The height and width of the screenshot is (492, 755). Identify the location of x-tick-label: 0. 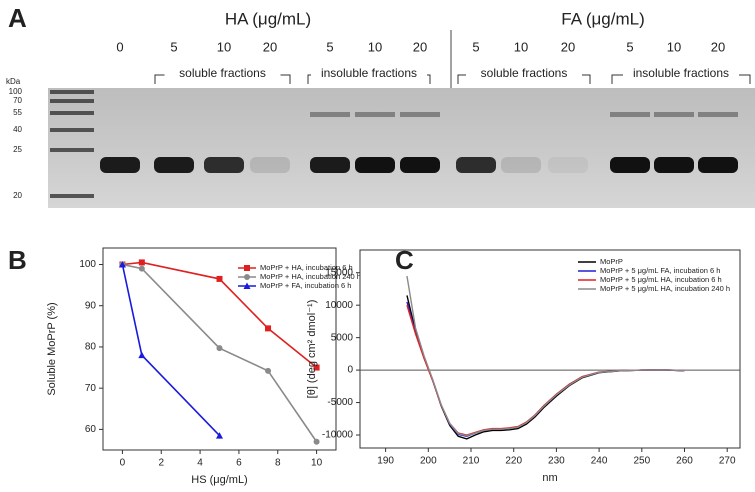
(123, 463).